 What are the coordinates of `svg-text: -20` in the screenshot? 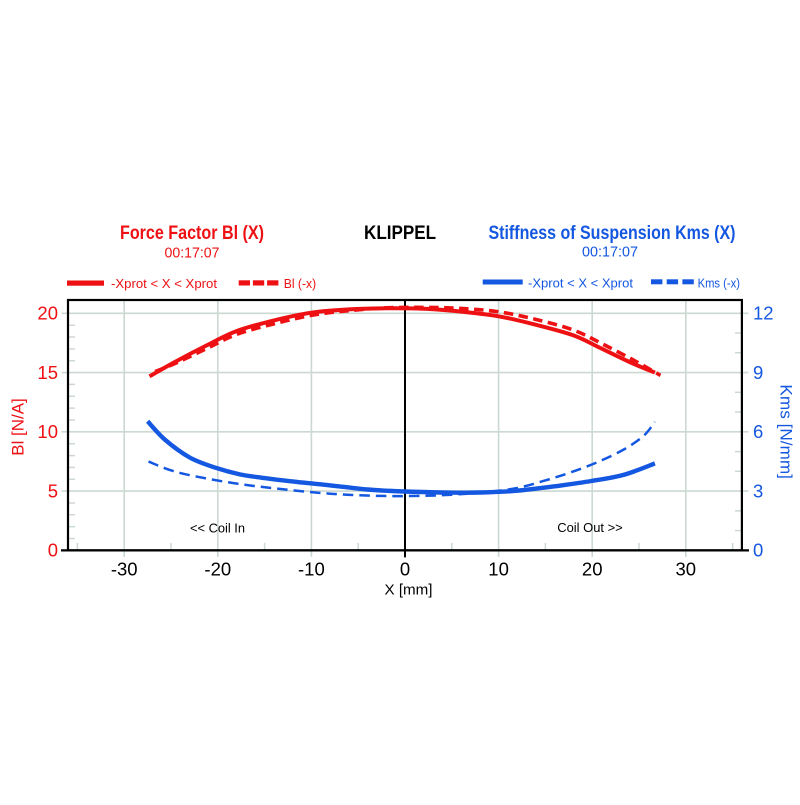 It's located at (217, 569).